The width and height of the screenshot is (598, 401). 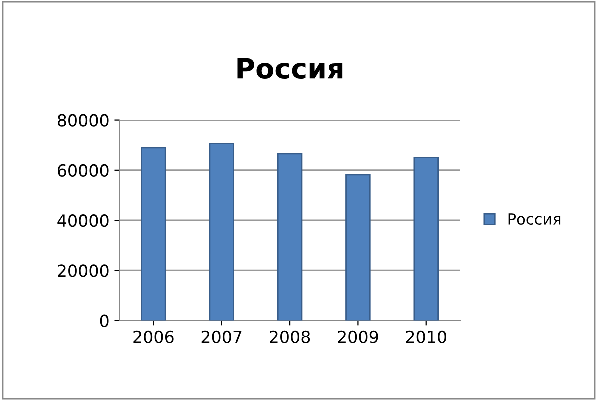 I want to click on x-tick-label: 2009, so click(x=358, y=337).